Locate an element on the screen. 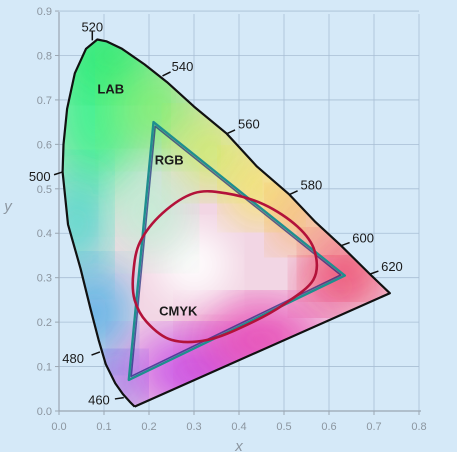 Image resolution: width=457 pixels, height=452 pixels. wavelength-label: 540 is located at coordinates (183, 66).